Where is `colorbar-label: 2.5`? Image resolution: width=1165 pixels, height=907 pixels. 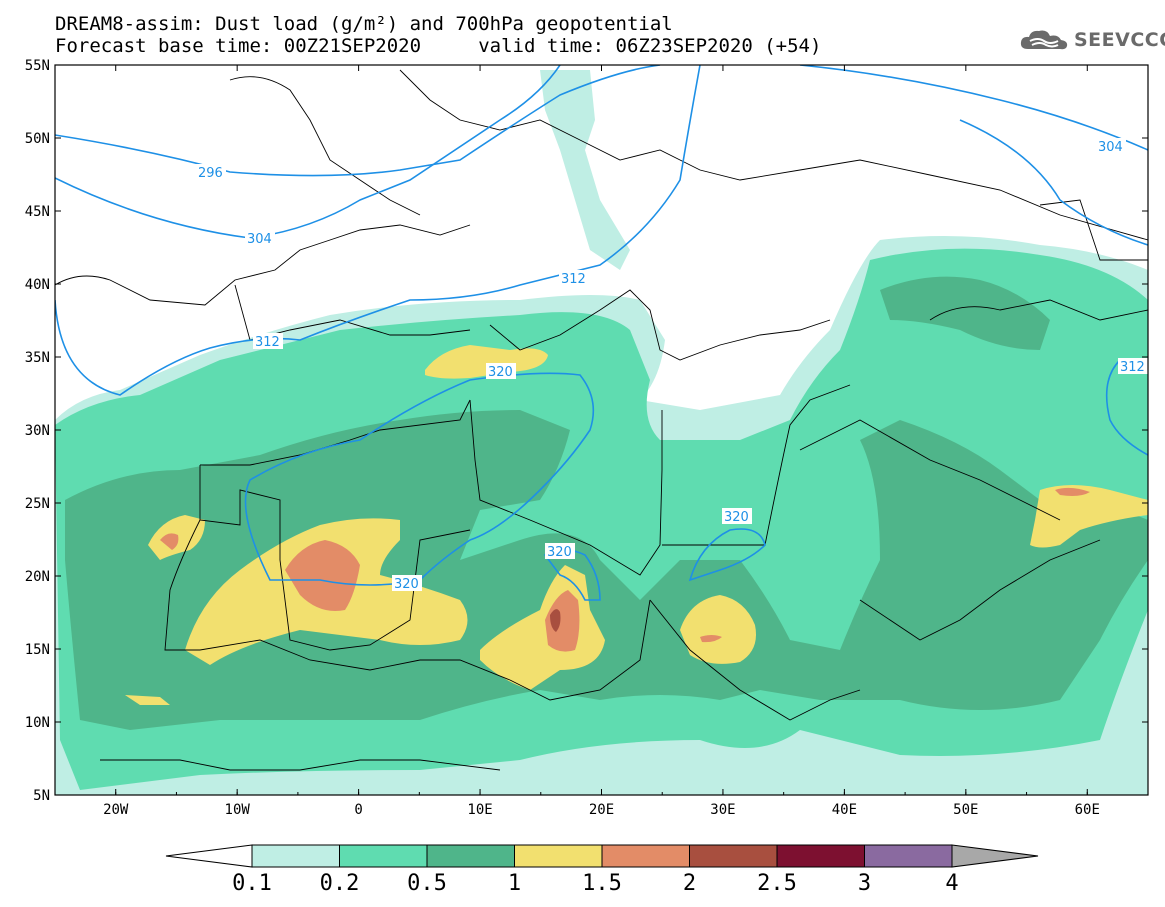 colorbar-label: 2.5 is located at coordinates (777, 883).